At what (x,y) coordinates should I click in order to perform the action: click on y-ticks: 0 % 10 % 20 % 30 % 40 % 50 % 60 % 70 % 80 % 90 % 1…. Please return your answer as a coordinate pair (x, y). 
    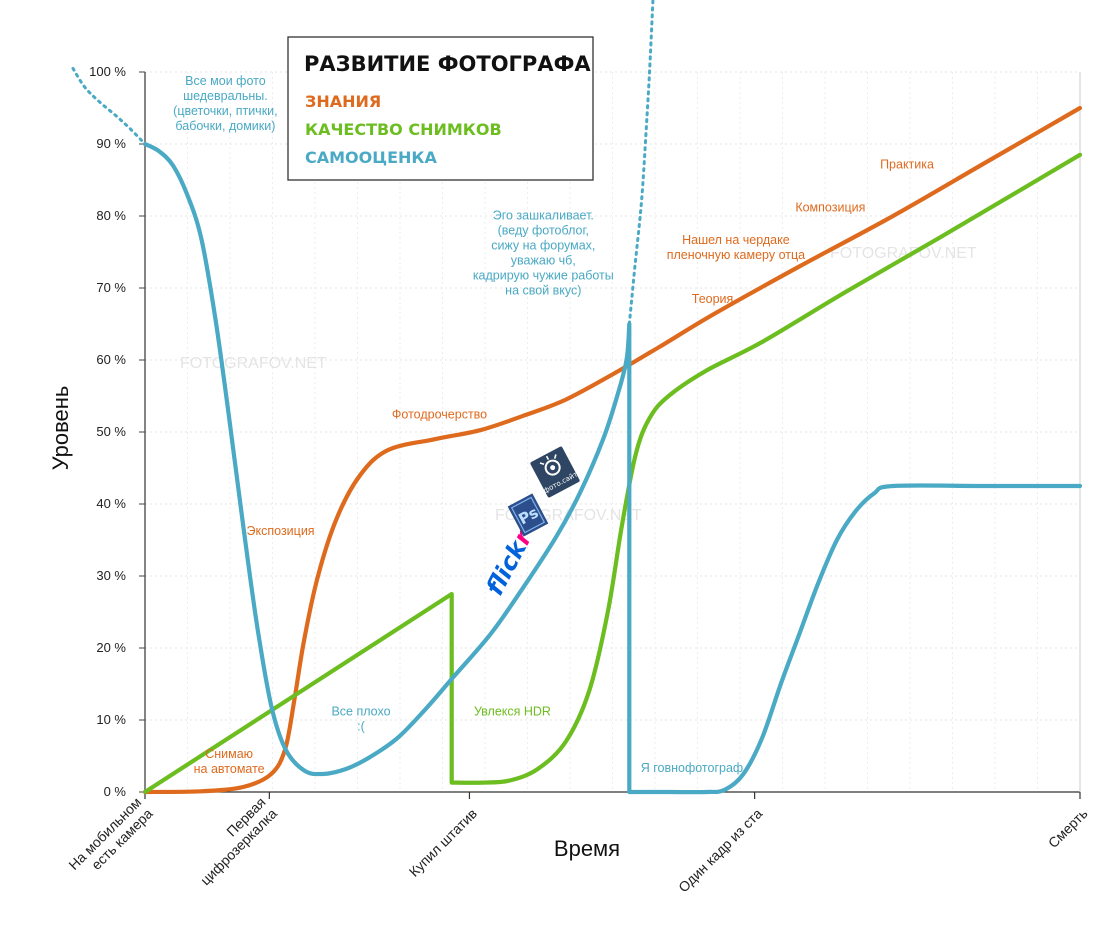
    Looking at the image, I should click on (117, 431).